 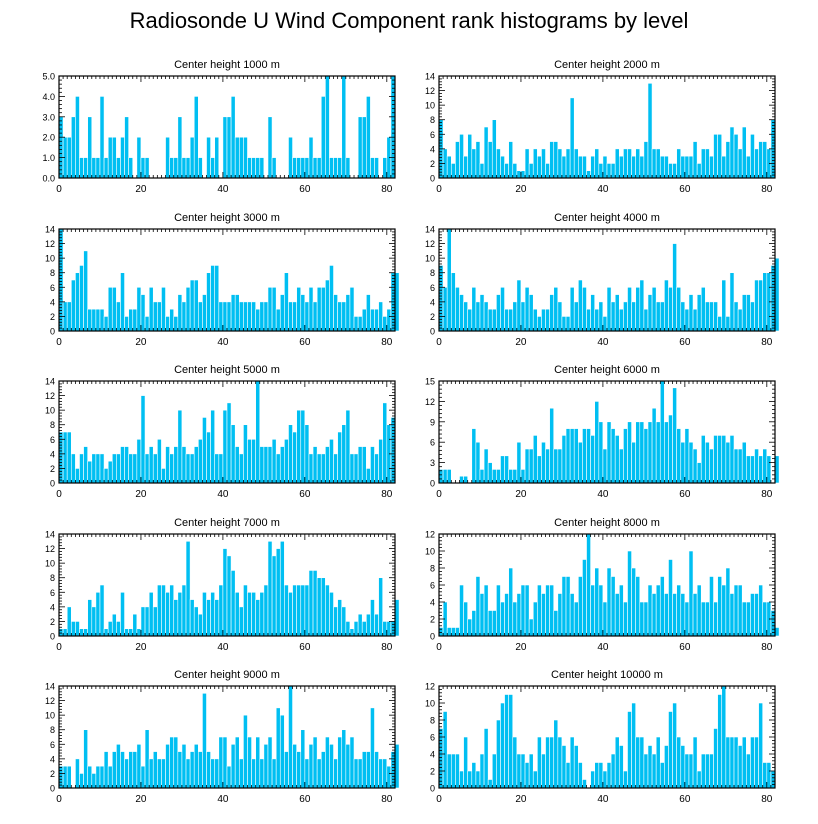 What do you see at coordinates (50, 564) in the screenshot?
I see `y-tick-label: 10` at bounding box center [50, 564].